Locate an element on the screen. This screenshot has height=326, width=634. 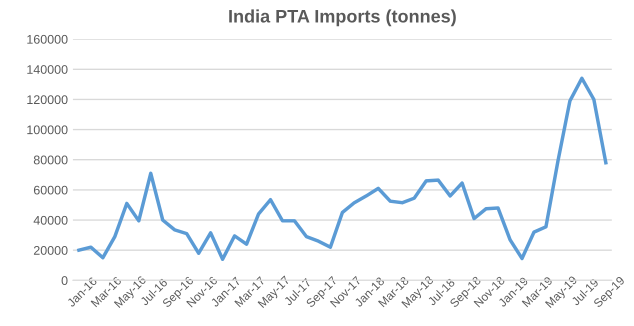
y-tick-label: 80000 is located at coordinates (51, 160).